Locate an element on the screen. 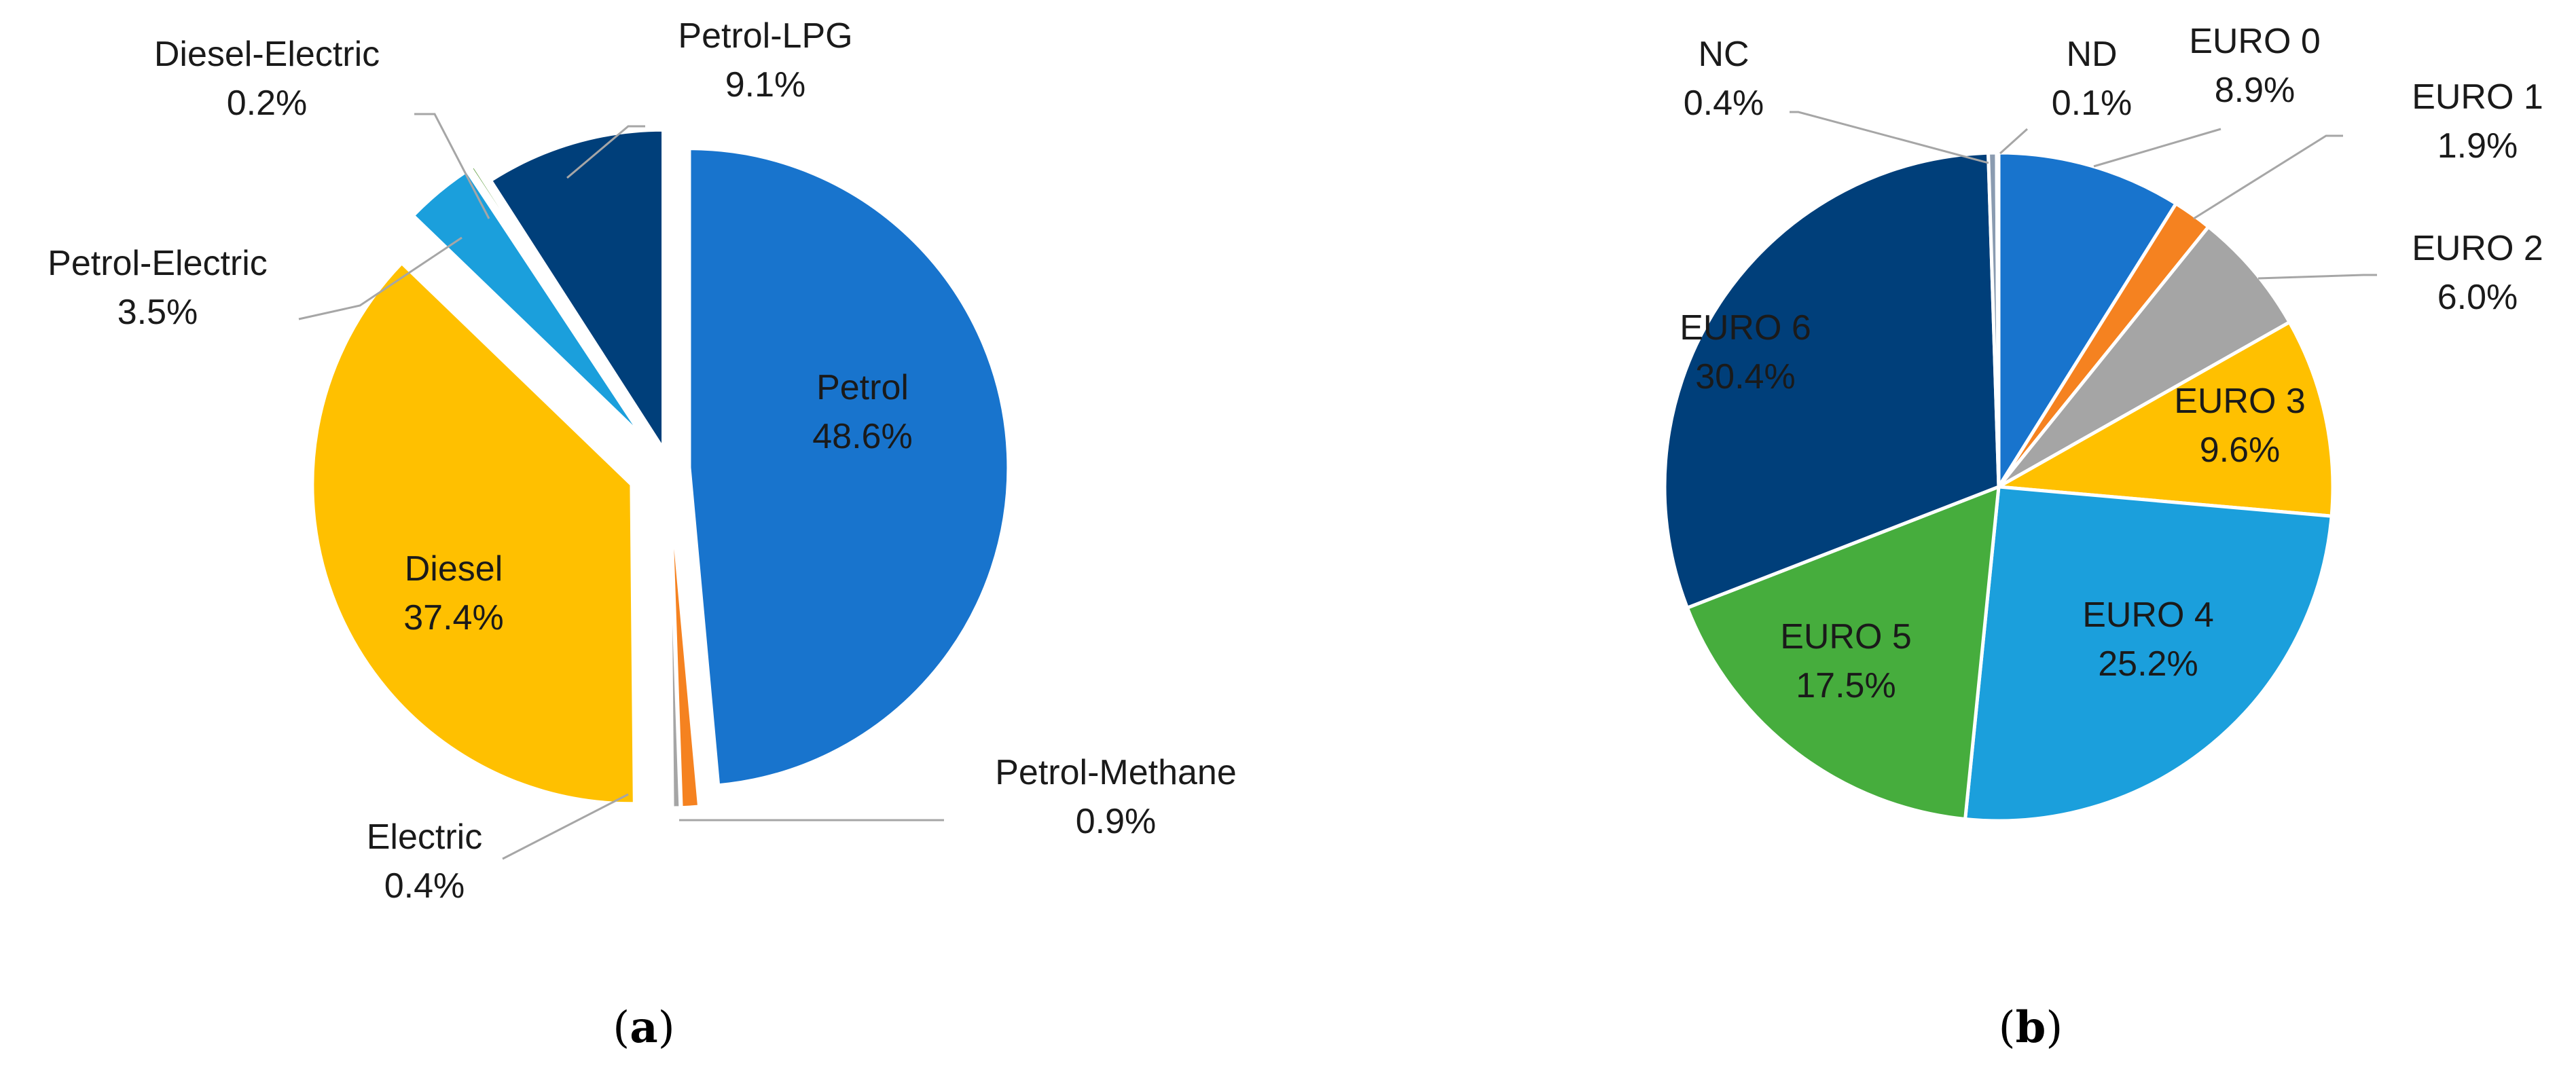 This screenshot has height=1089, width=2576. leader-line-petrol-electric is located at coordinates (380, 278).